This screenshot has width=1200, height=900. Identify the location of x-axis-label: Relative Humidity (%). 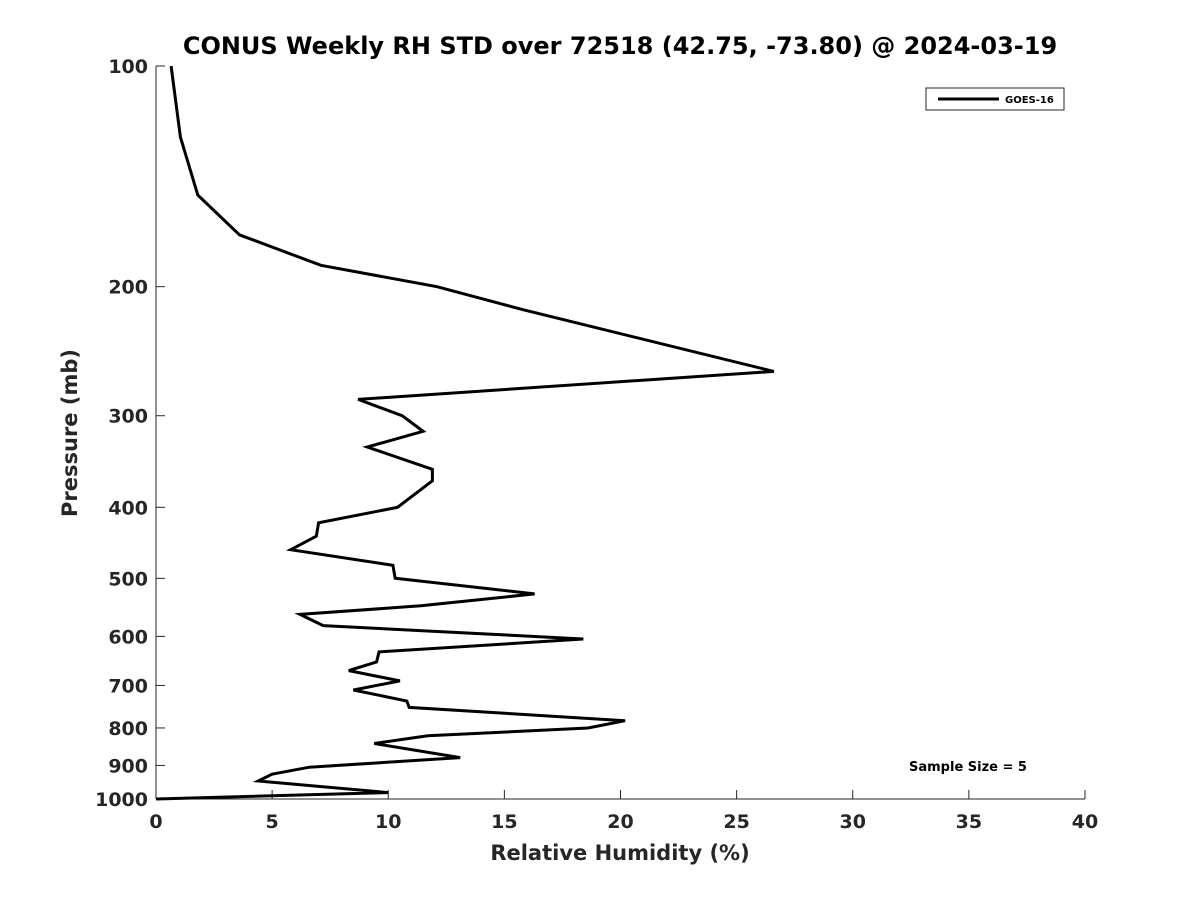
(619, 853).